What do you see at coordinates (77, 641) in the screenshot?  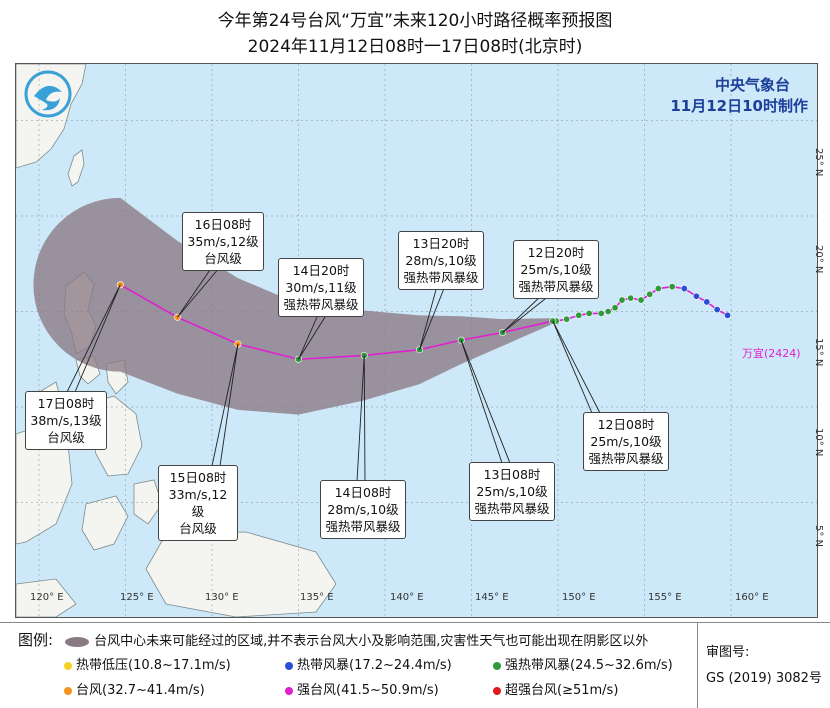 I see `cone-swatch-icon` at bounding box center [77, 641].